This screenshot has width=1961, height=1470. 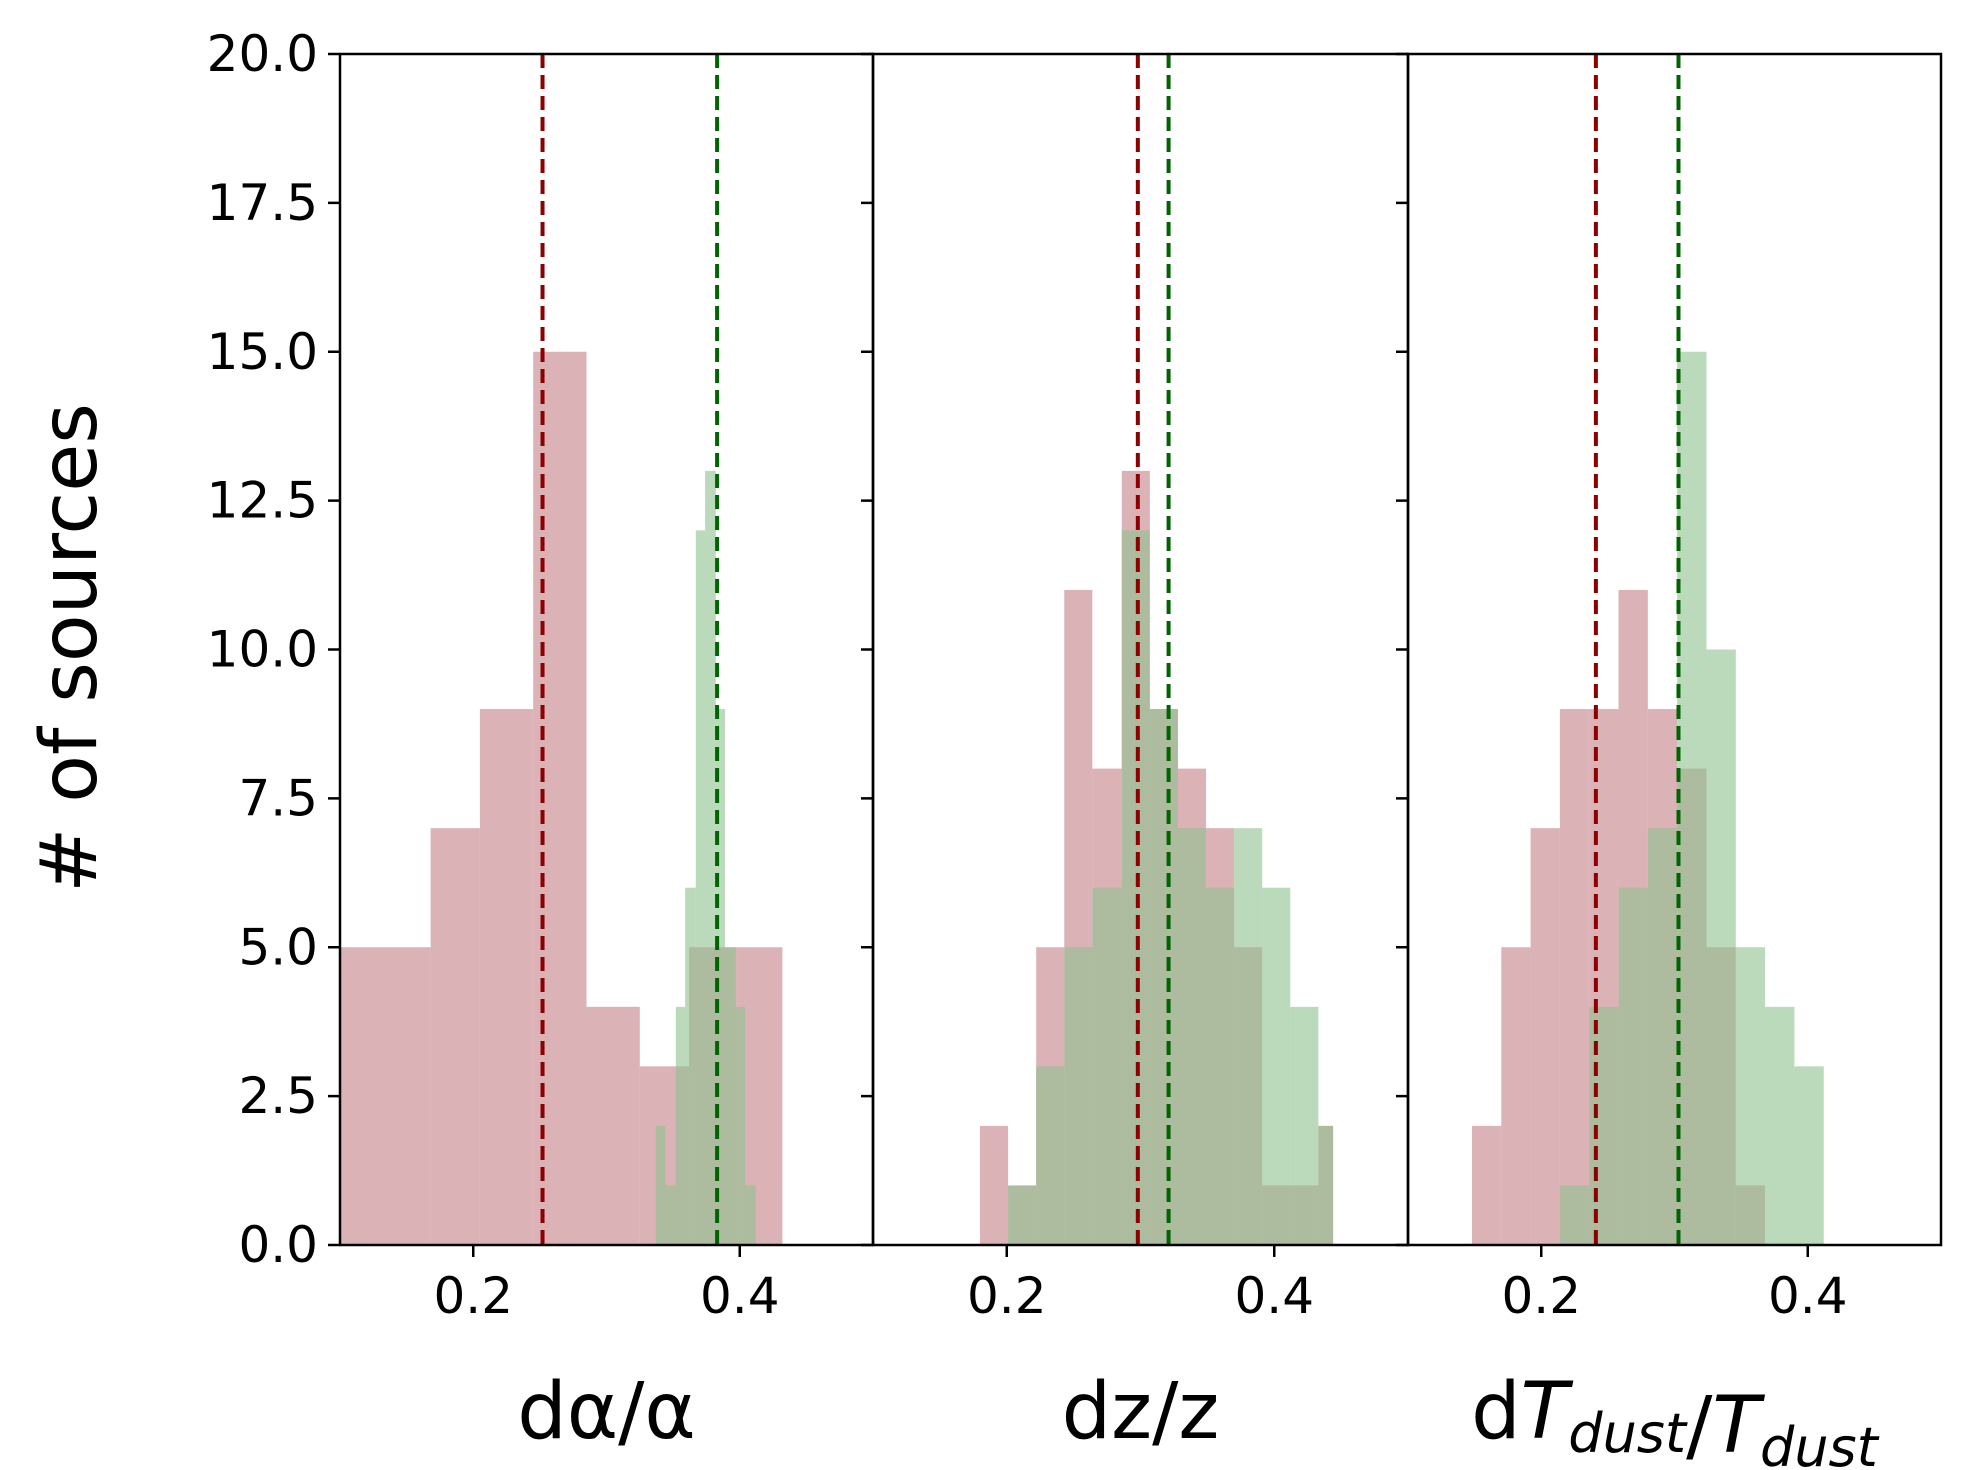 I want to click on y-tick-label: 5.0, so click(x=278, y=947).